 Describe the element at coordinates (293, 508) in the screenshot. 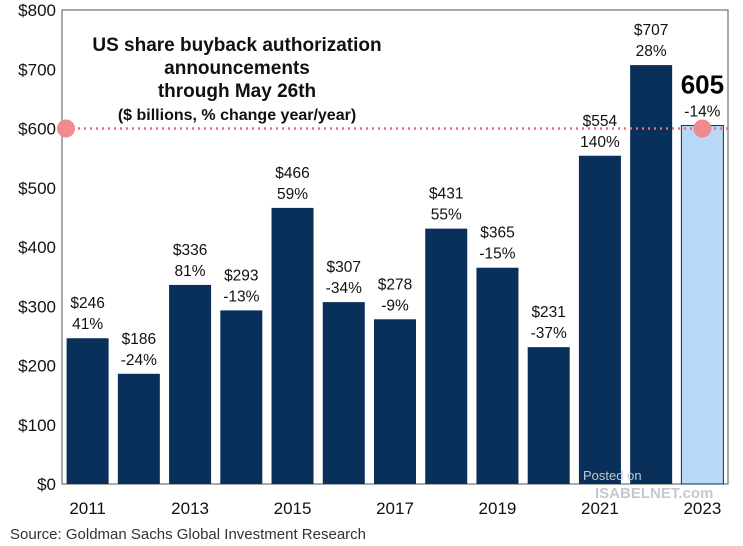

I see `x-tick-label: 2015` at that location.